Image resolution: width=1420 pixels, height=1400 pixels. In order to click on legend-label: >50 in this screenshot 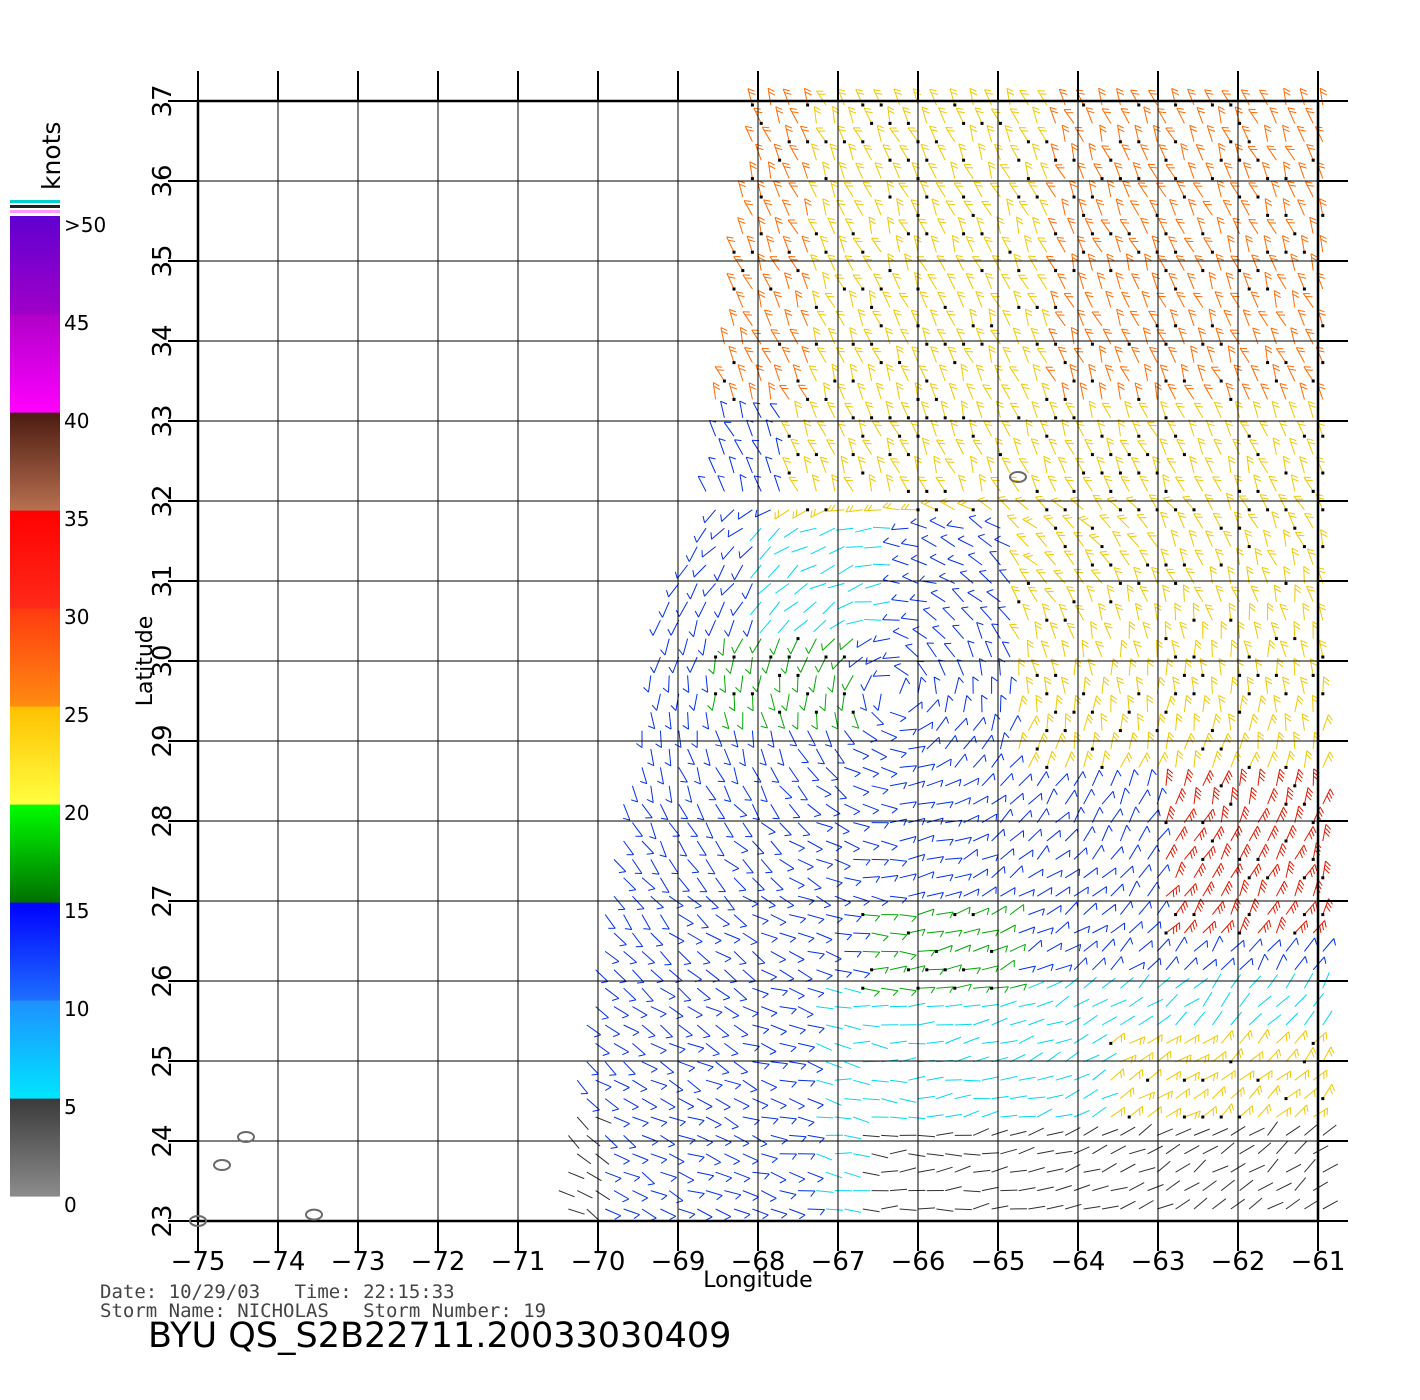, I will do `click(85, 225)`.